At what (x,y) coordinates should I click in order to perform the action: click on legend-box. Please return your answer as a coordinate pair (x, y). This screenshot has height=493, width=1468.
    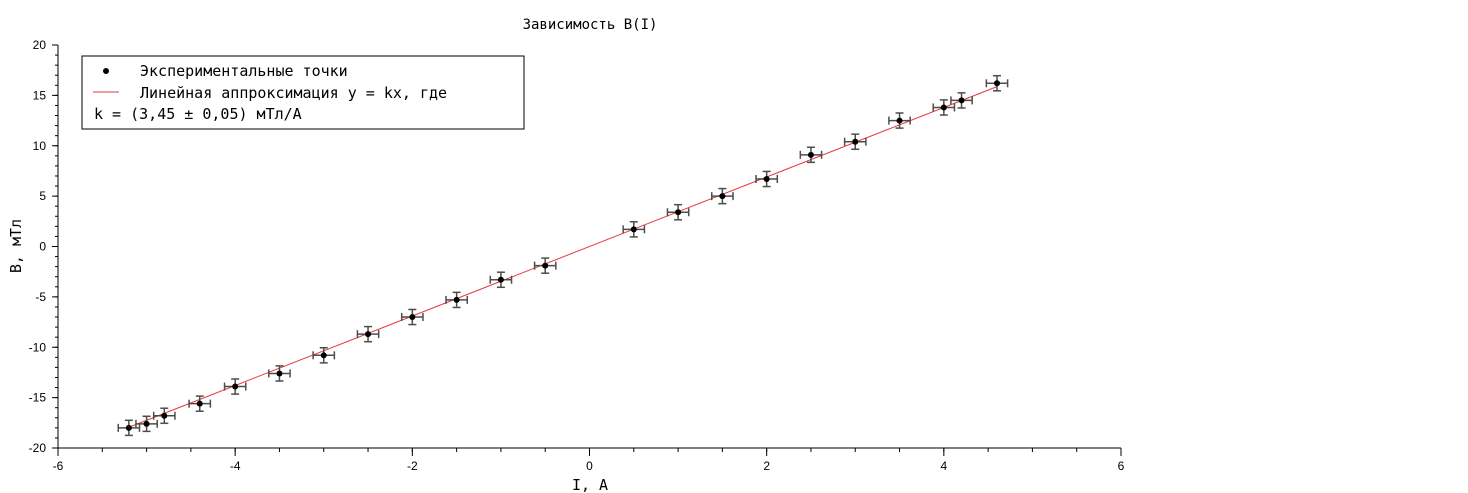
    Looking at the image, I should click on (303, 92).